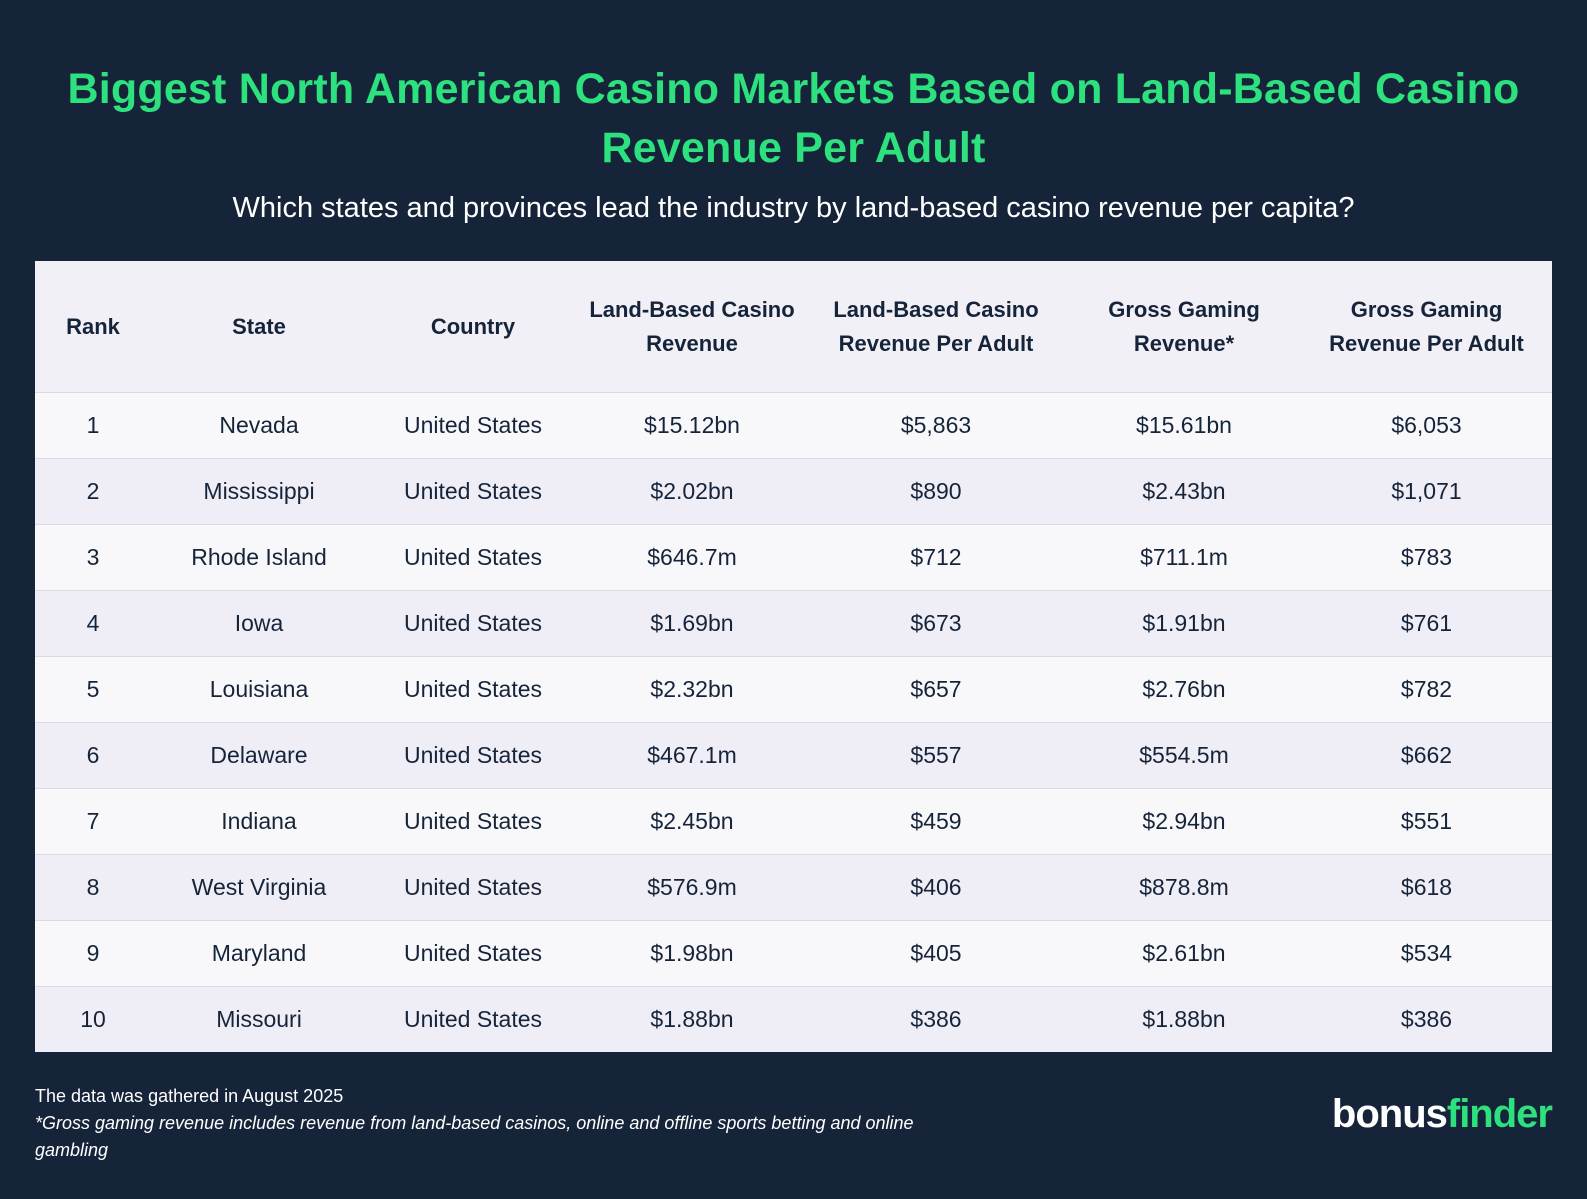 This screenshot has height=1199, width=1587. I want to click on cell-state: Maryland, so click(259, 953).